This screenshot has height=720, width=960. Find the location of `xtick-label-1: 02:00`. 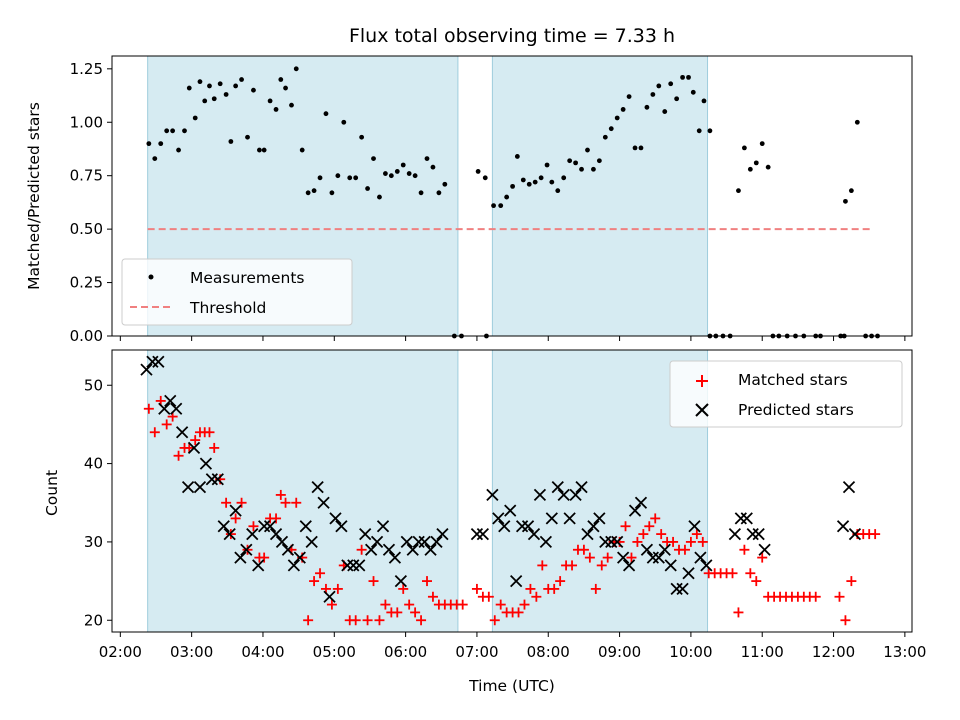

xtick-label-1: 02:00 is located at coordinates (120, 652).